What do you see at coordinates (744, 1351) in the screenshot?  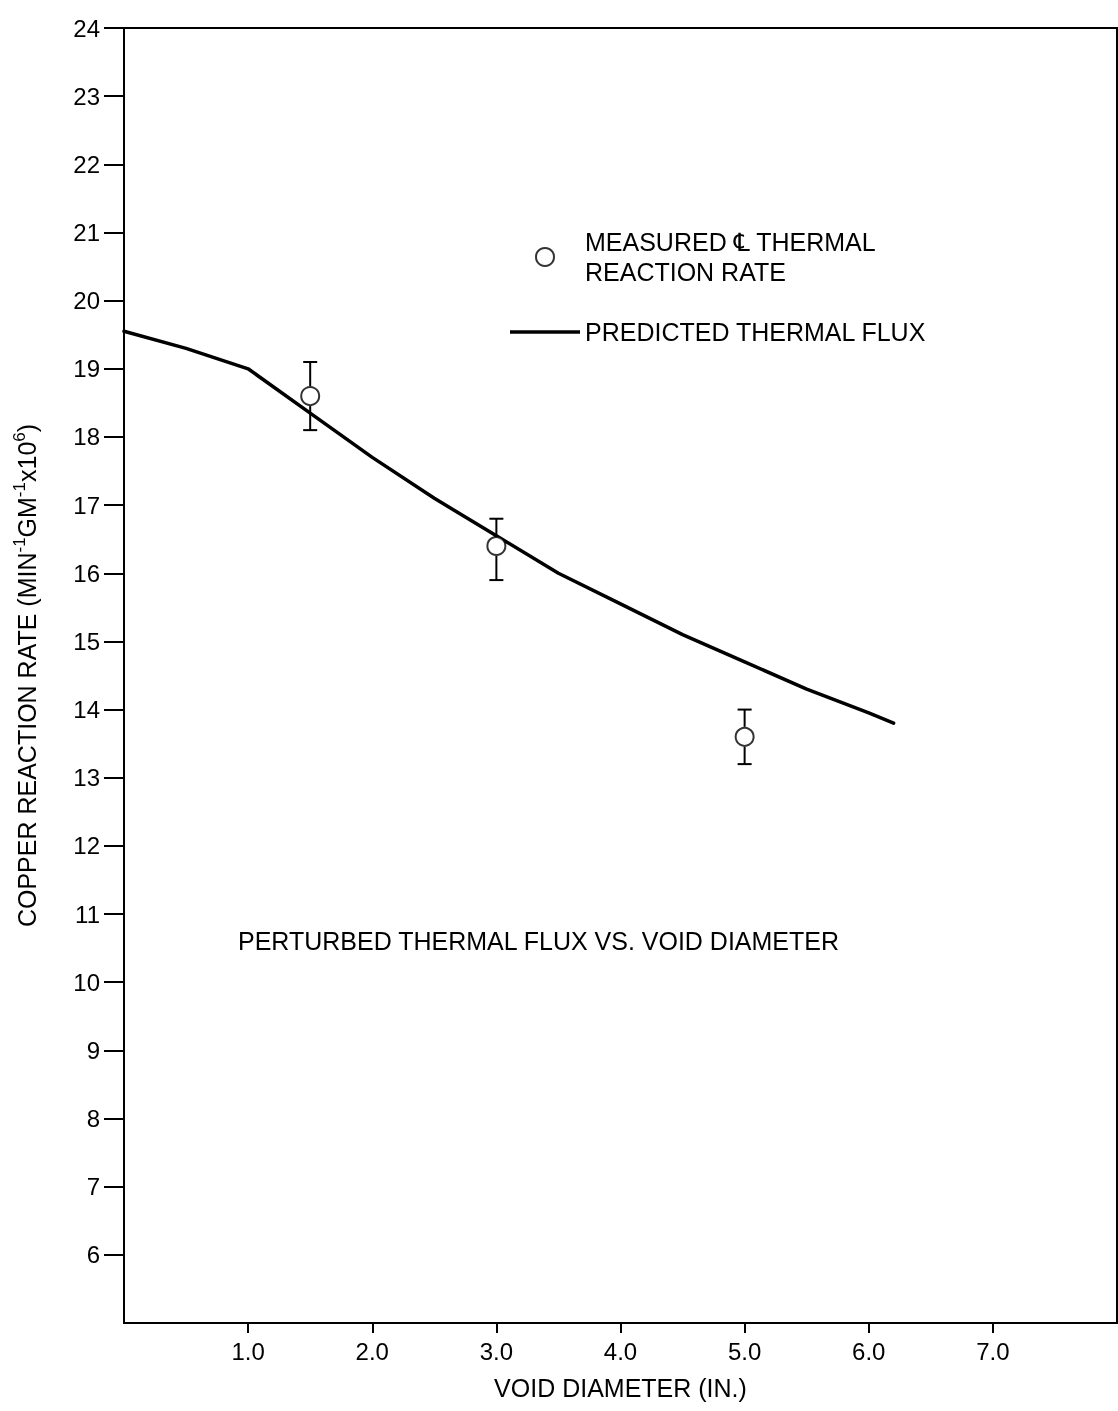 I see `x-tick-label: 5.0` at bounding box center [744, 1351].